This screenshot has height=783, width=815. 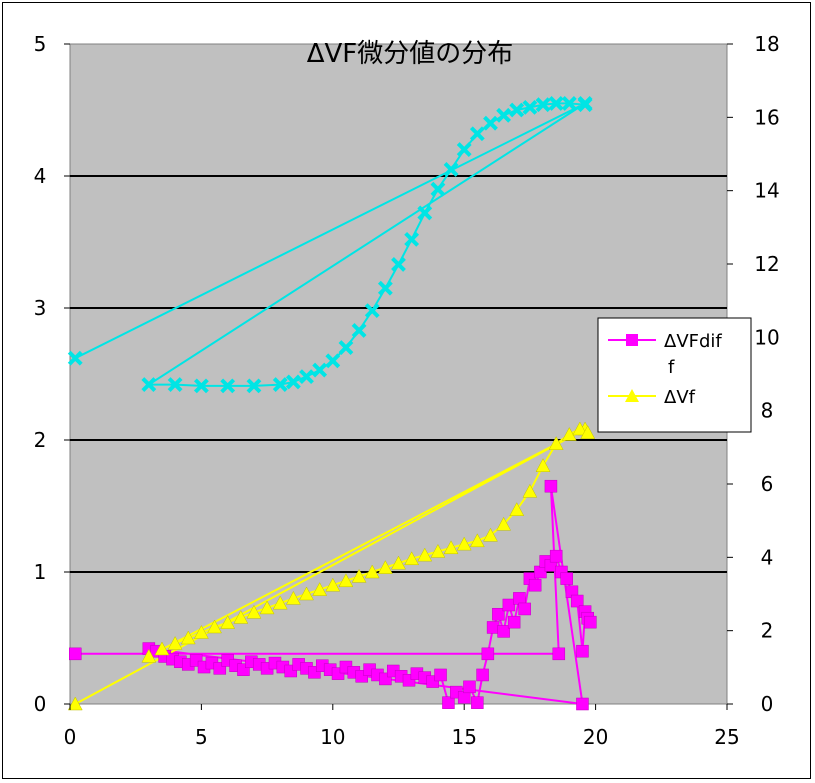 I want to click on y-tick-label: 5, so click(x=40, y=44).